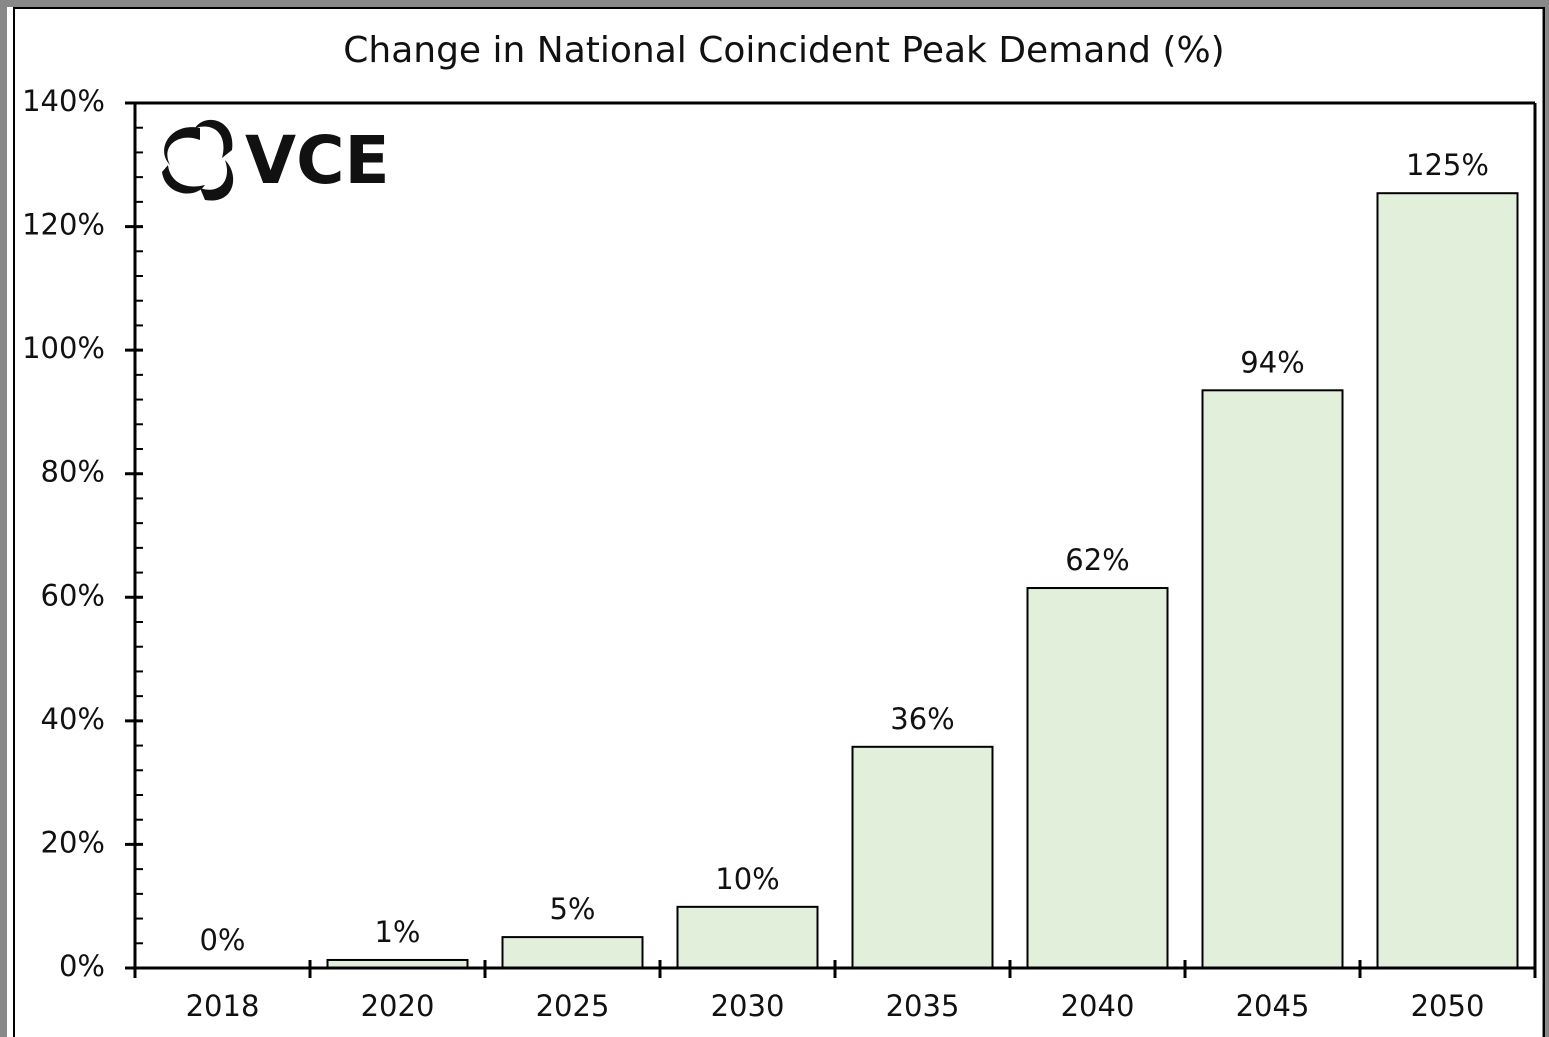 Image resolution: width=1549 pixels, height=1037 pixels. I want to click on y-tick-label: 80%, so click(73, 472).